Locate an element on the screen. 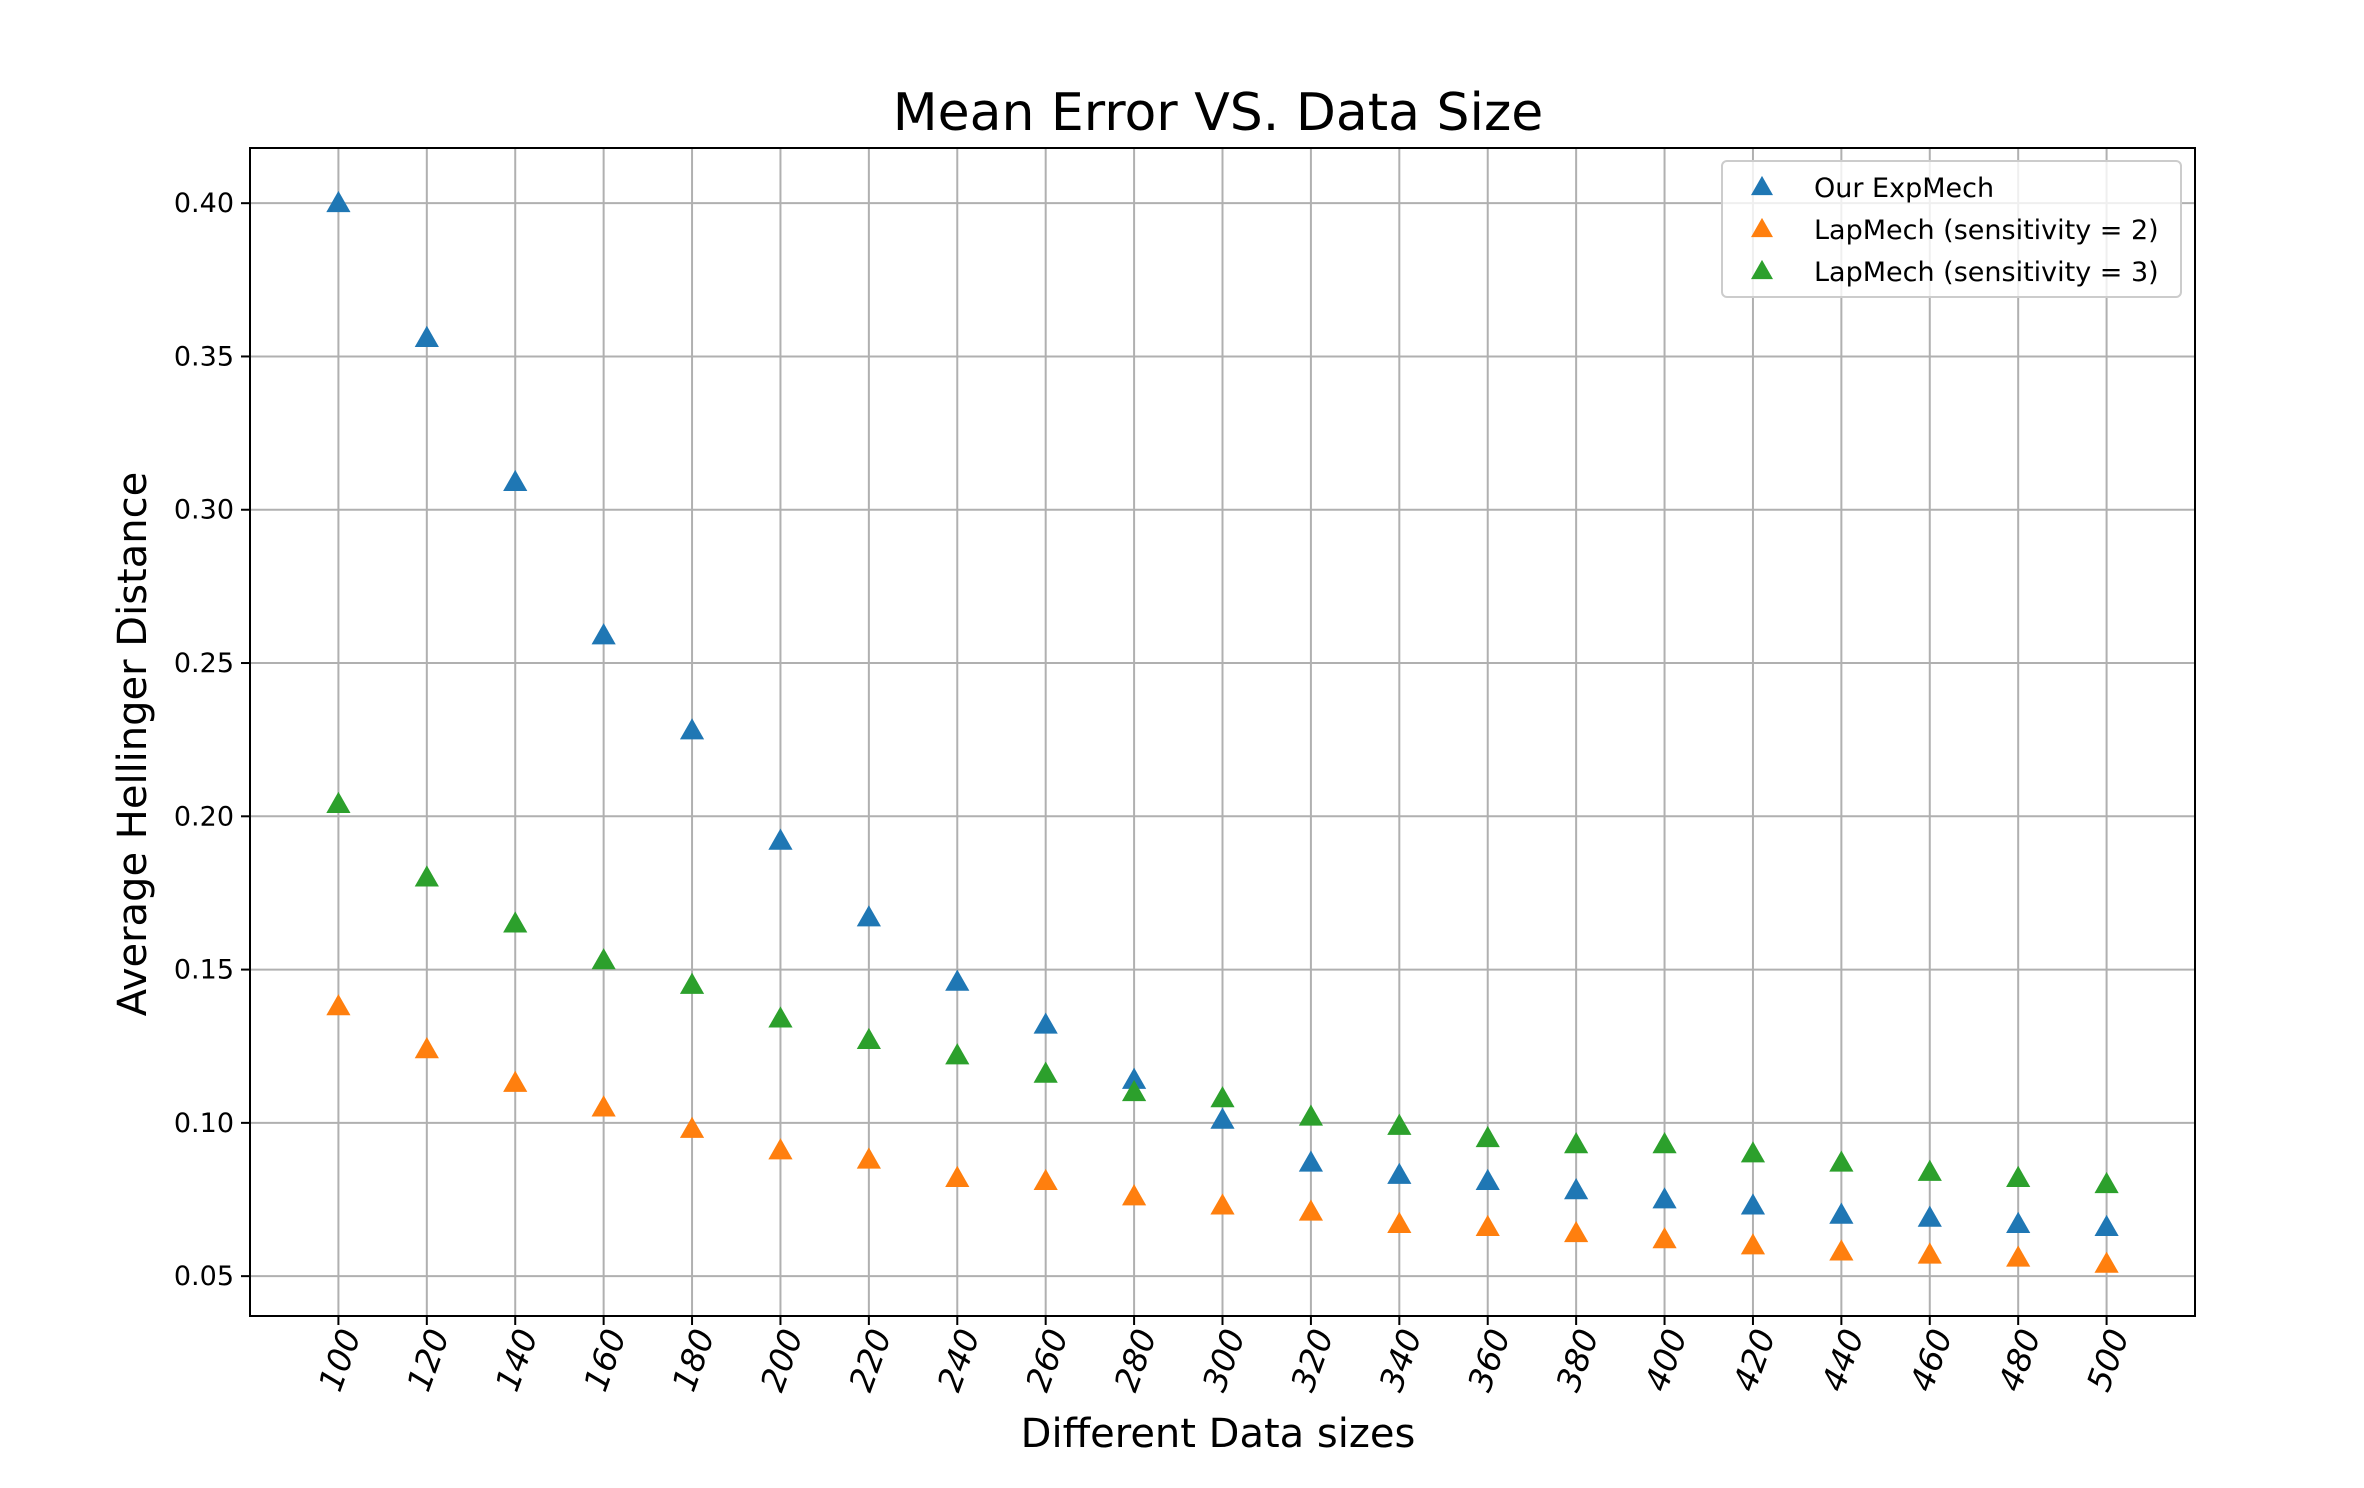  legend-label: Our ExpMech is located at coordinates (1904, 188).